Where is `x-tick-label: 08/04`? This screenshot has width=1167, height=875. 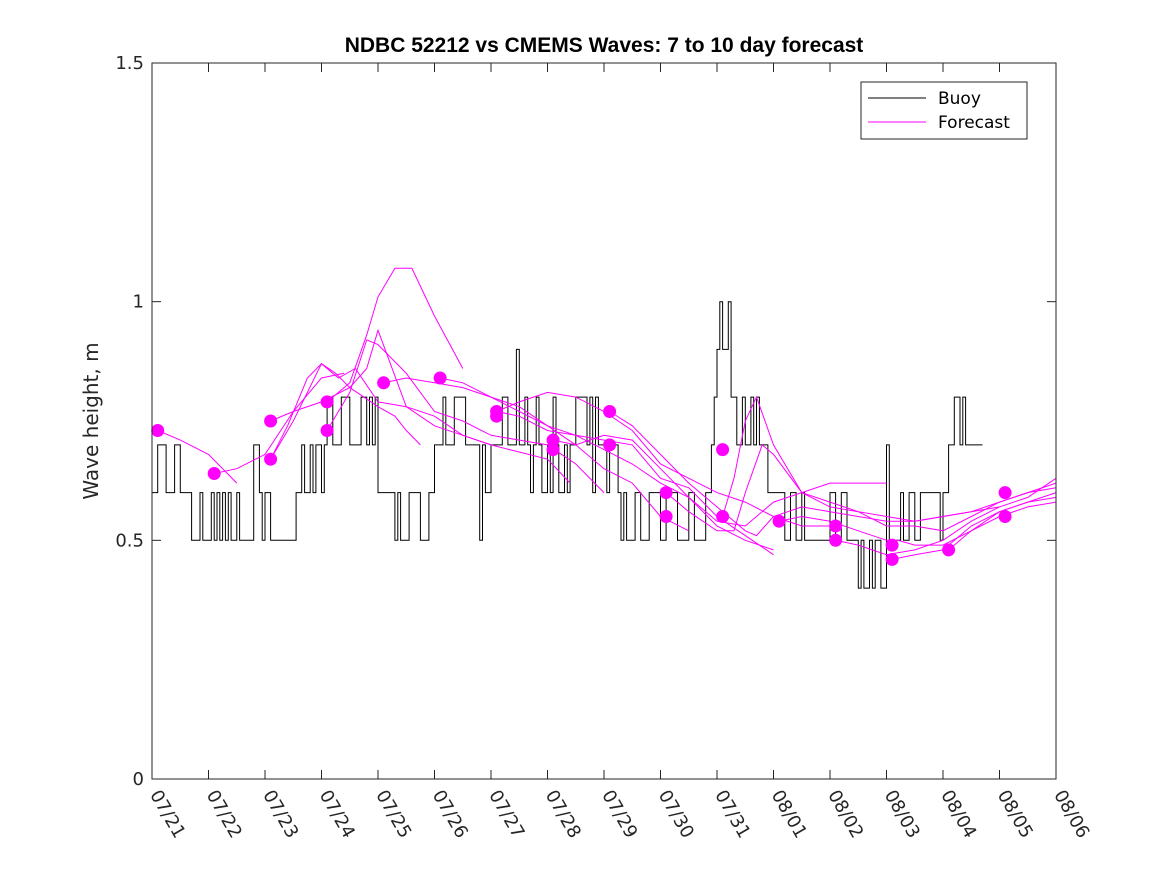
x-tick-label: 08/04 is located at coordinates (958, 814).